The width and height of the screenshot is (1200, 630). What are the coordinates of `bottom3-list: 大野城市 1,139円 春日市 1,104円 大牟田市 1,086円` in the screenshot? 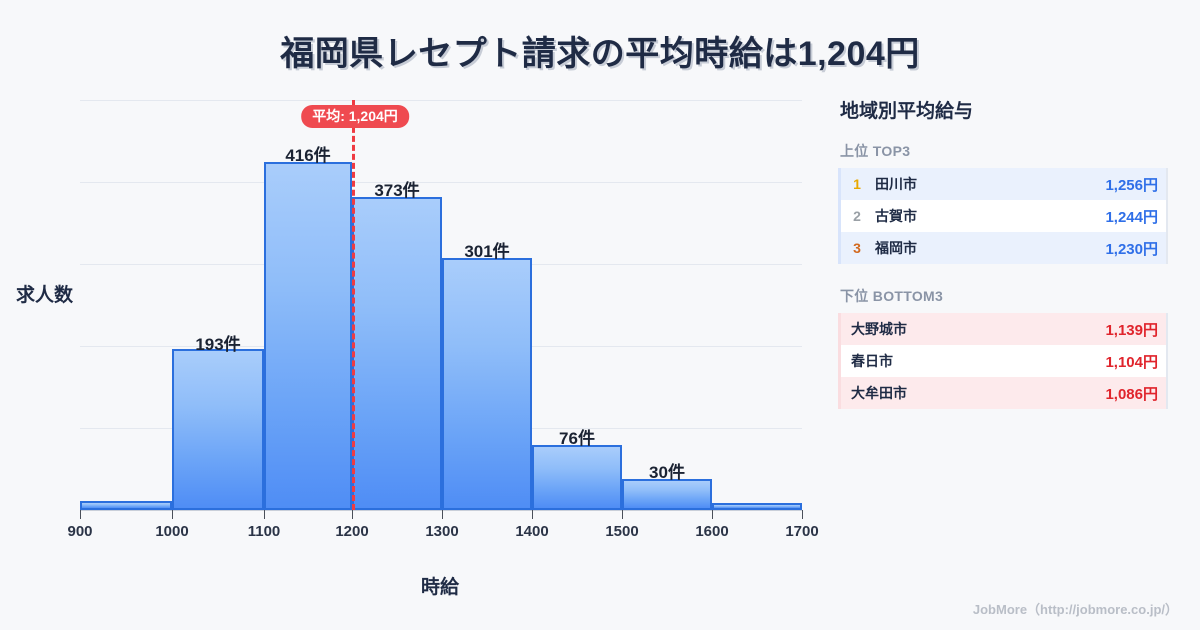 It's located at (1003, 361).